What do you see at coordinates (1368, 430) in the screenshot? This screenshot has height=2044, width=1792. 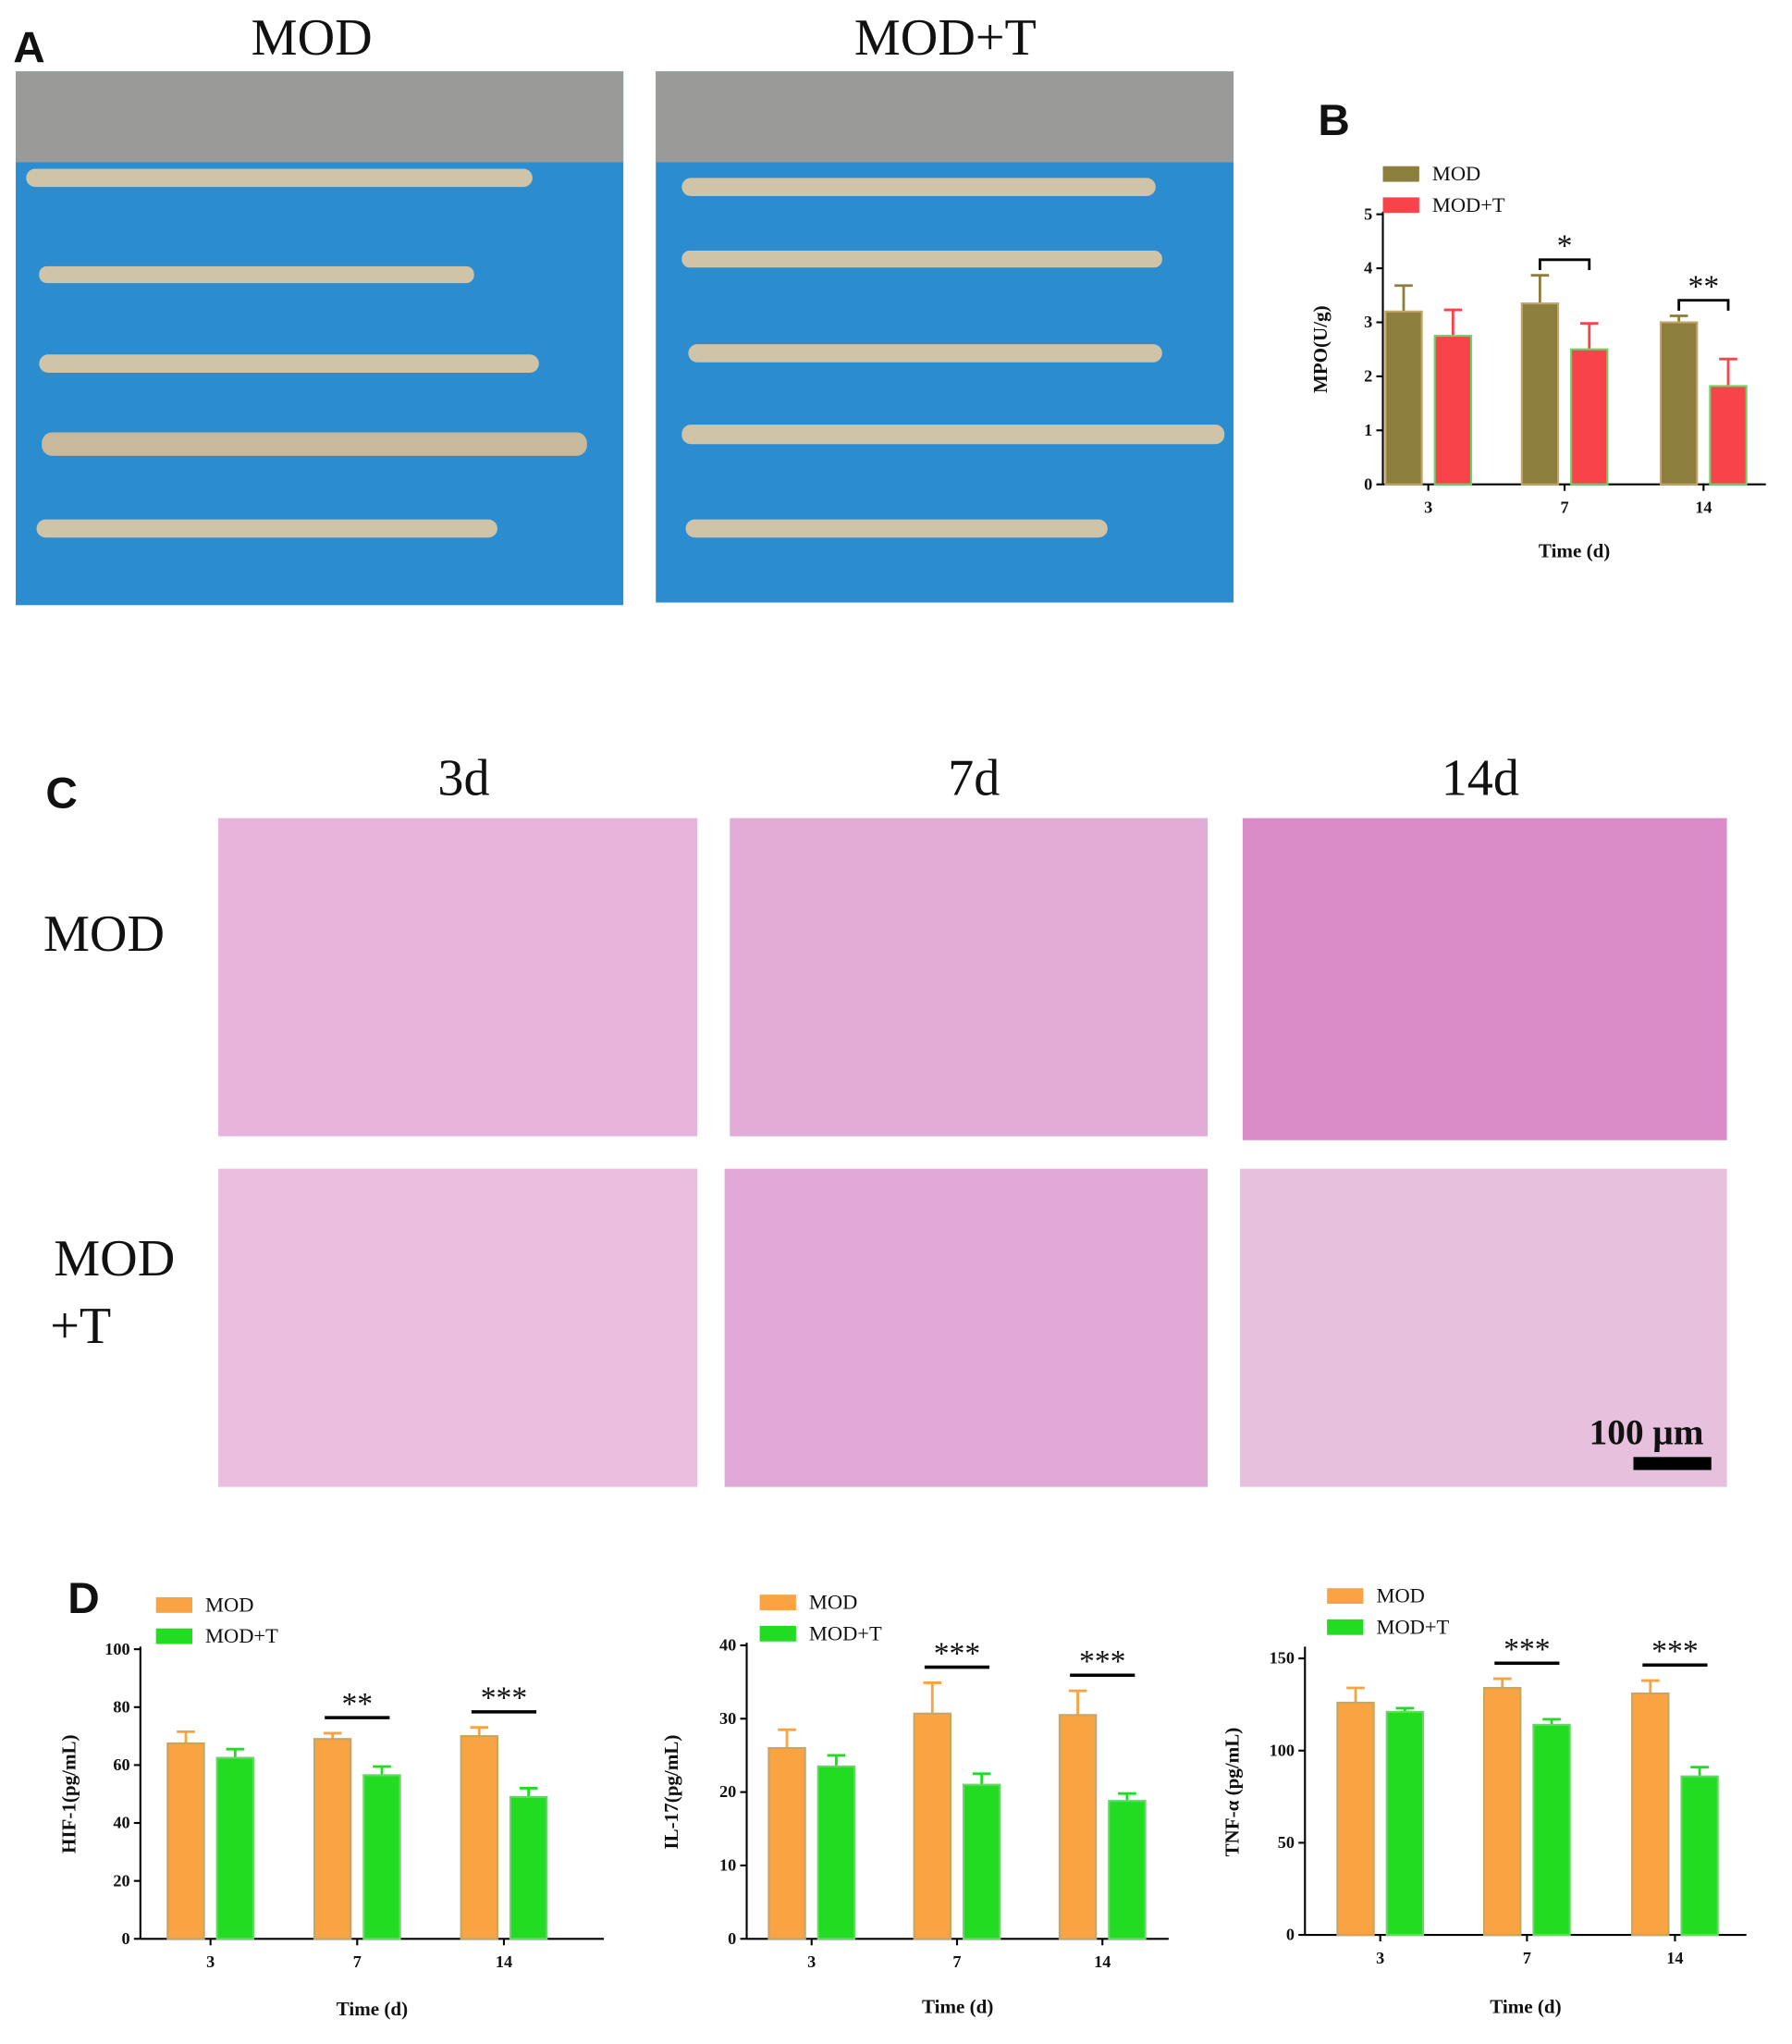 I see `y-tick-label: 1` at bounding box center [1368, 430].